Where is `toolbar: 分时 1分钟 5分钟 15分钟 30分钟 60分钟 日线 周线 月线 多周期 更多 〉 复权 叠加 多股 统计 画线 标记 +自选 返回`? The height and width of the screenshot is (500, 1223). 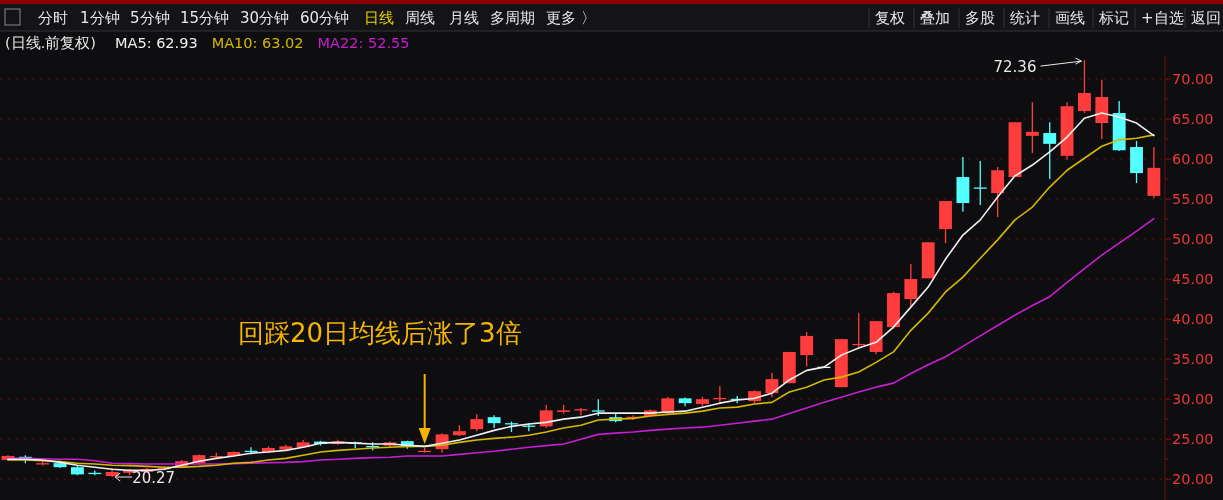
toolbar: 分时 1分钟 5分钟 15分钟 30分钟 60分钟 日线 周线 月线 多周期 更多 〉 复权 叠加 多股 统计 画线 标记 +自选 返回 is located at coordinates (612, 18).